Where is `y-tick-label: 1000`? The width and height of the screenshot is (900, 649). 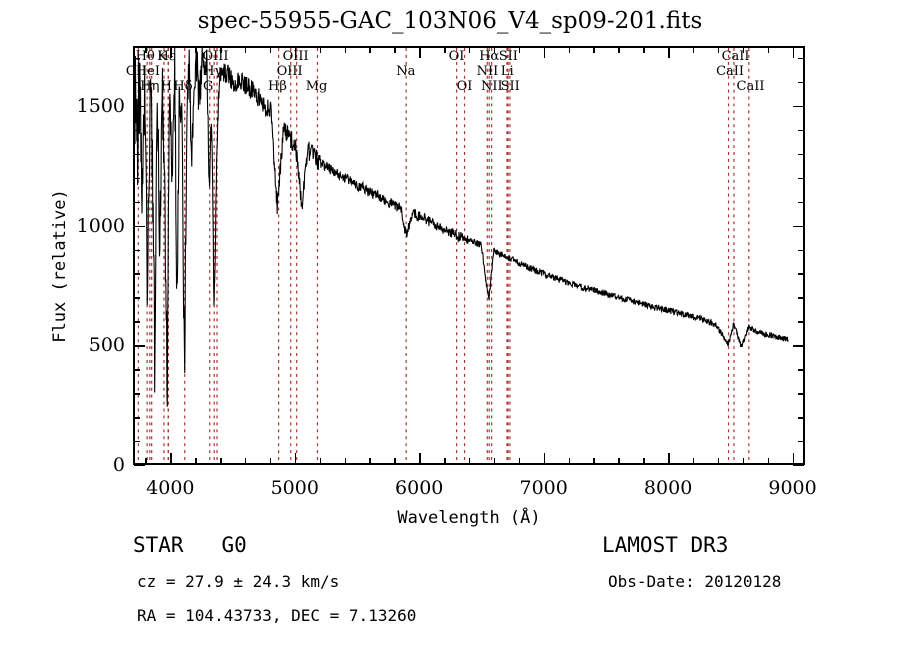 y-tick-label: 1000 is located at coordinates (100, 225).